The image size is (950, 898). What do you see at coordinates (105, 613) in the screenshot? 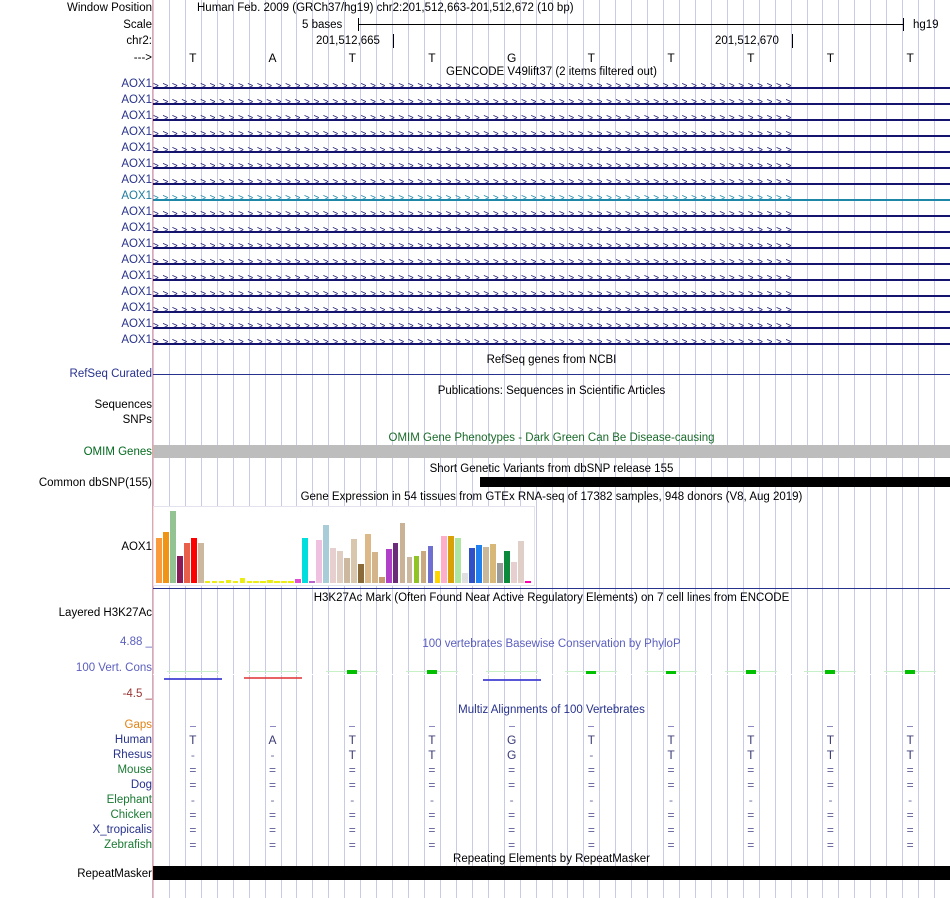
I see `label-layered-h3k27ac: Layered H3K27Ac` at bounding box center [105, 613].